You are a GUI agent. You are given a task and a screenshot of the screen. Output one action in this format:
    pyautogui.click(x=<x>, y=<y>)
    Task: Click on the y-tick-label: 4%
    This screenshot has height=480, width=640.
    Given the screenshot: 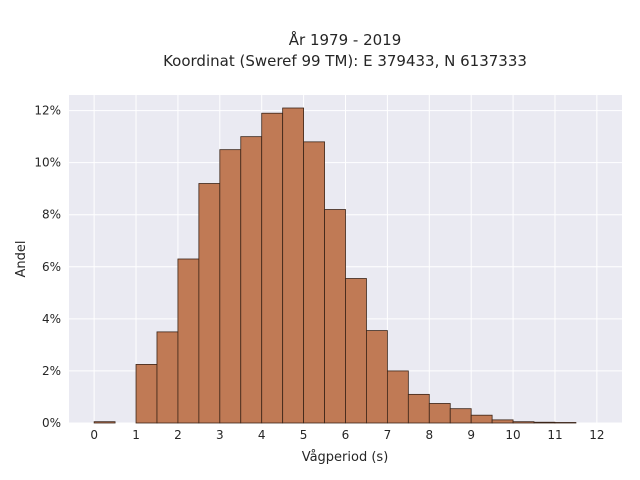 What is the action you would take?
    pyautogui.click(x=51, y=319)
    